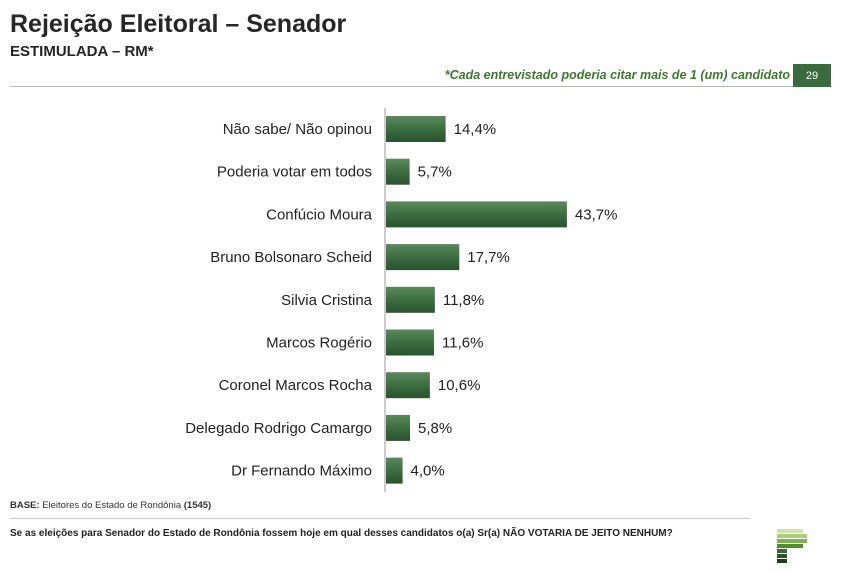 The height and width of the screenshot is (573, 858). What do you see at coordinates (25, 505) in the screenshot?
I see `base-label: BASE:` at bounding box center [25, 505].